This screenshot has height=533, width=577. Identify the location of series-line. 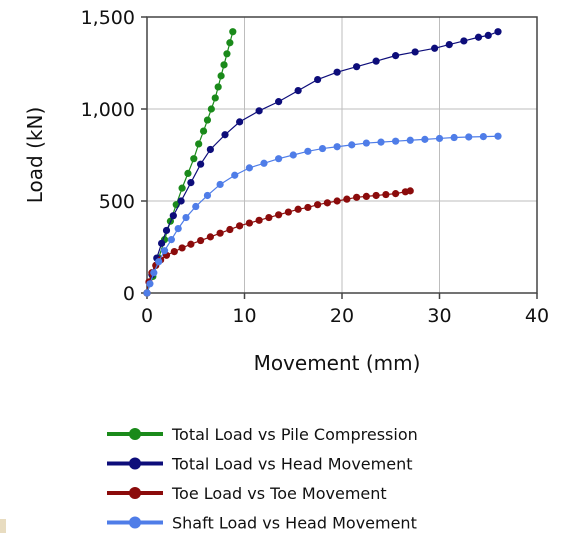
(278, 242).